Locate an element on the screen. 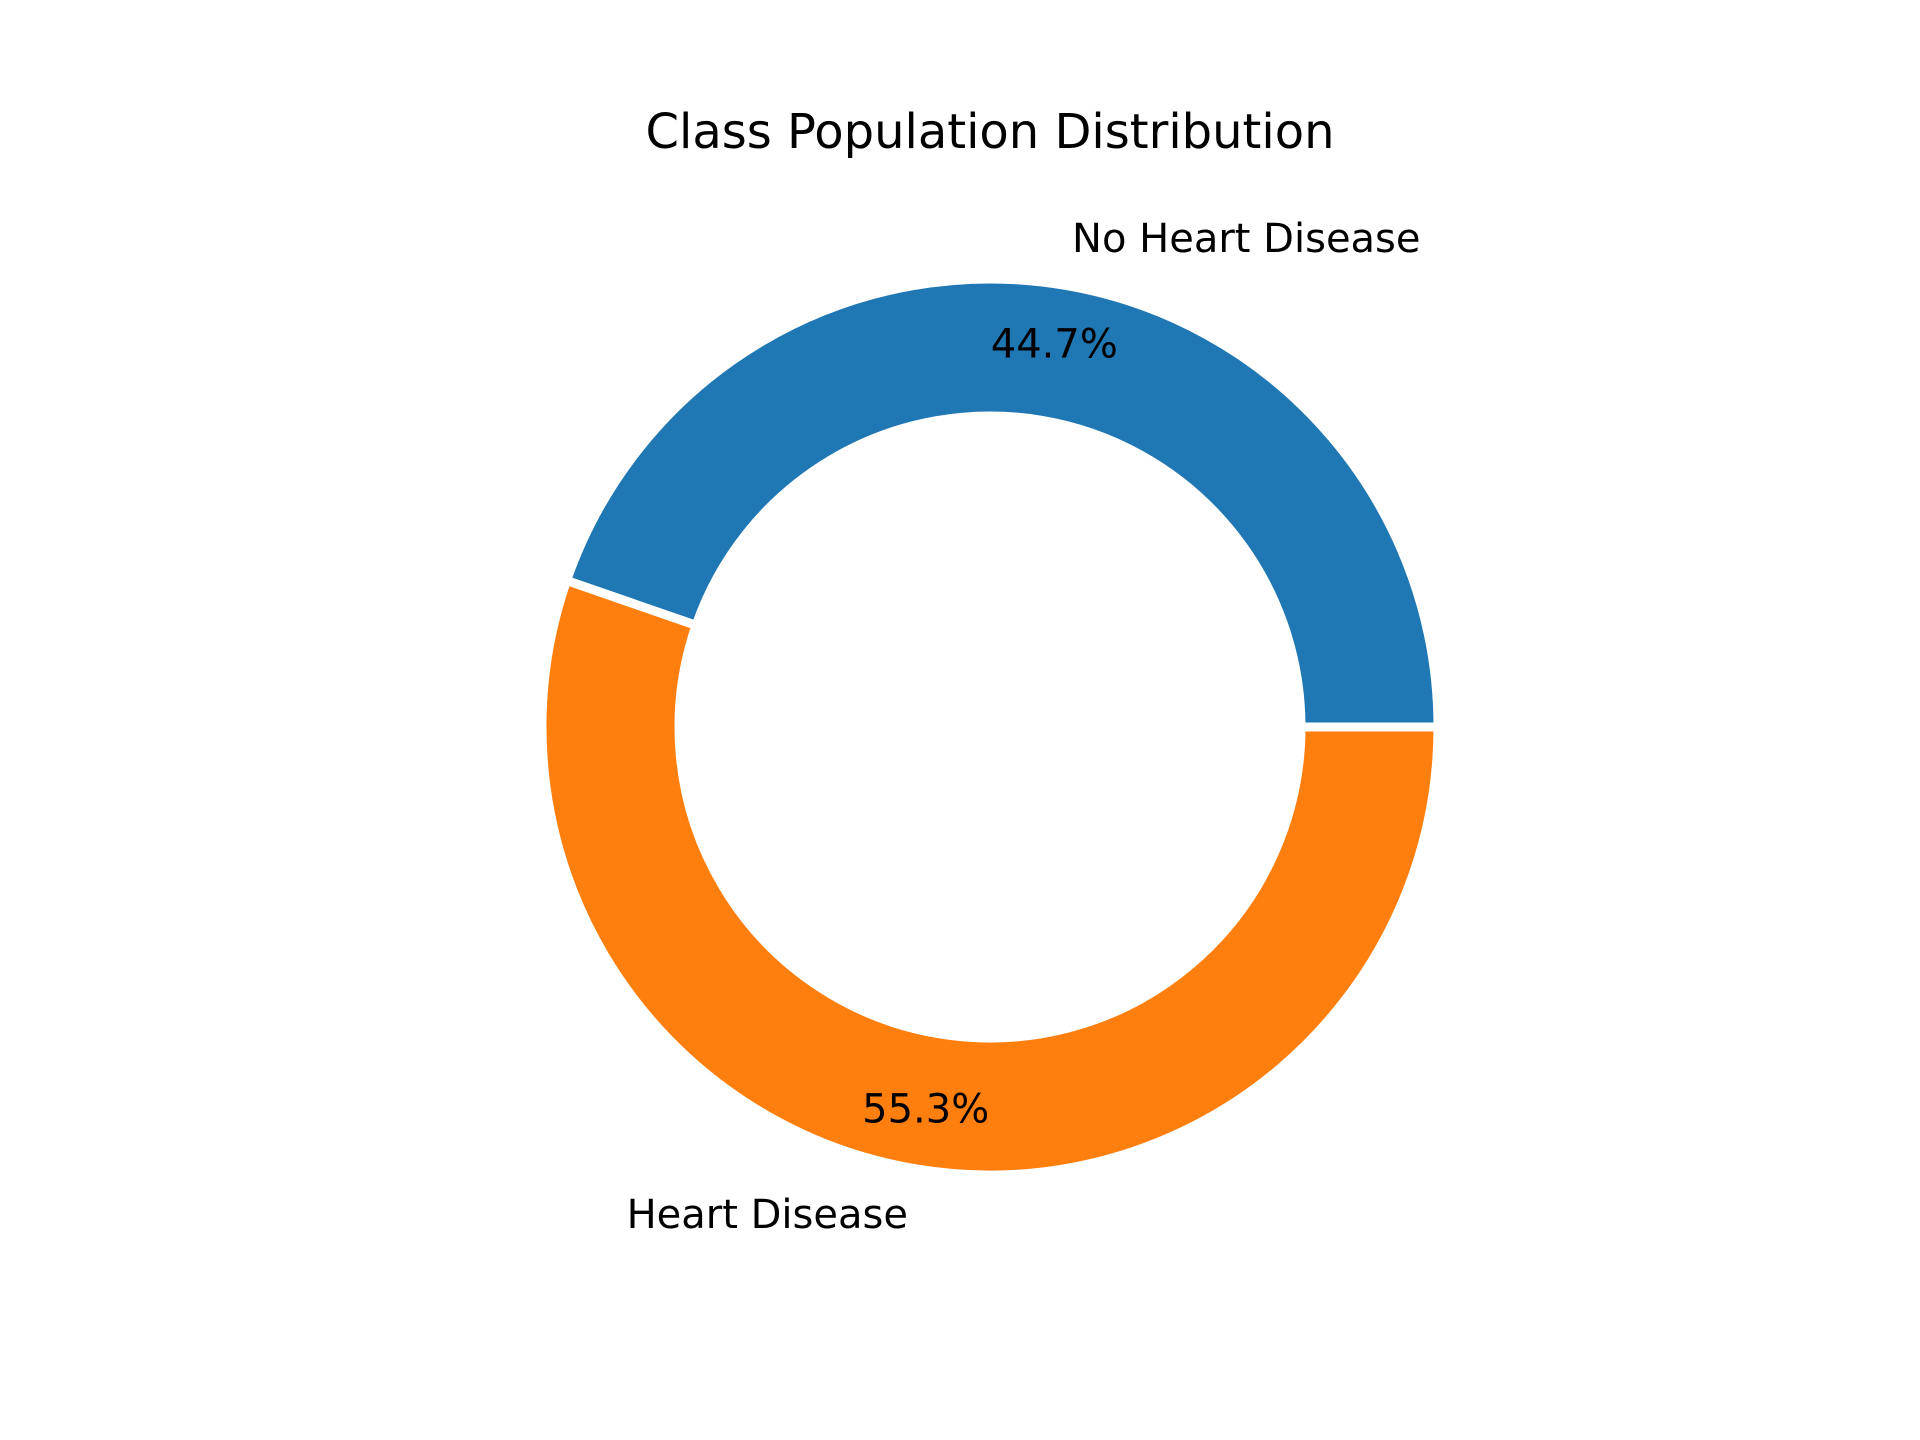 The width and height of the screenshot is (1920, 1440). slice-label-1: Heart Disease is located at coordinates (767, 1215).